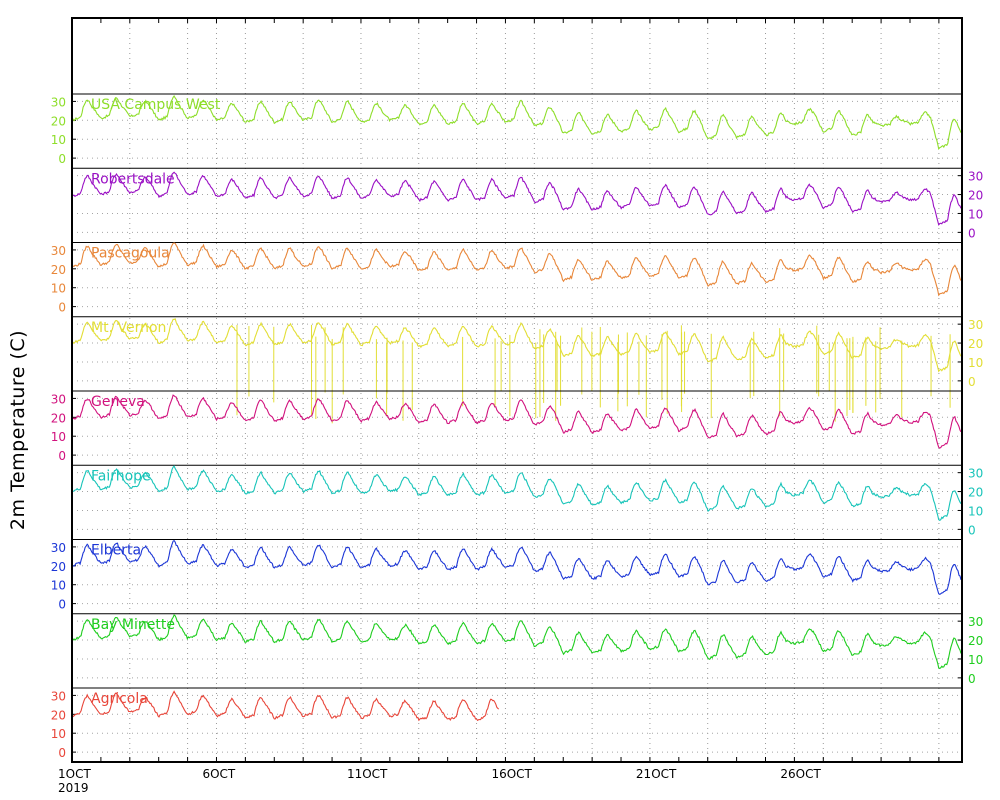 The width and height of the screenshot is (1000, 800). What do you see at coordinates (18, 430) in the screenshot?
I see `y-axis-label: 2m Temperature (C)` at bounding box center [18, 430].